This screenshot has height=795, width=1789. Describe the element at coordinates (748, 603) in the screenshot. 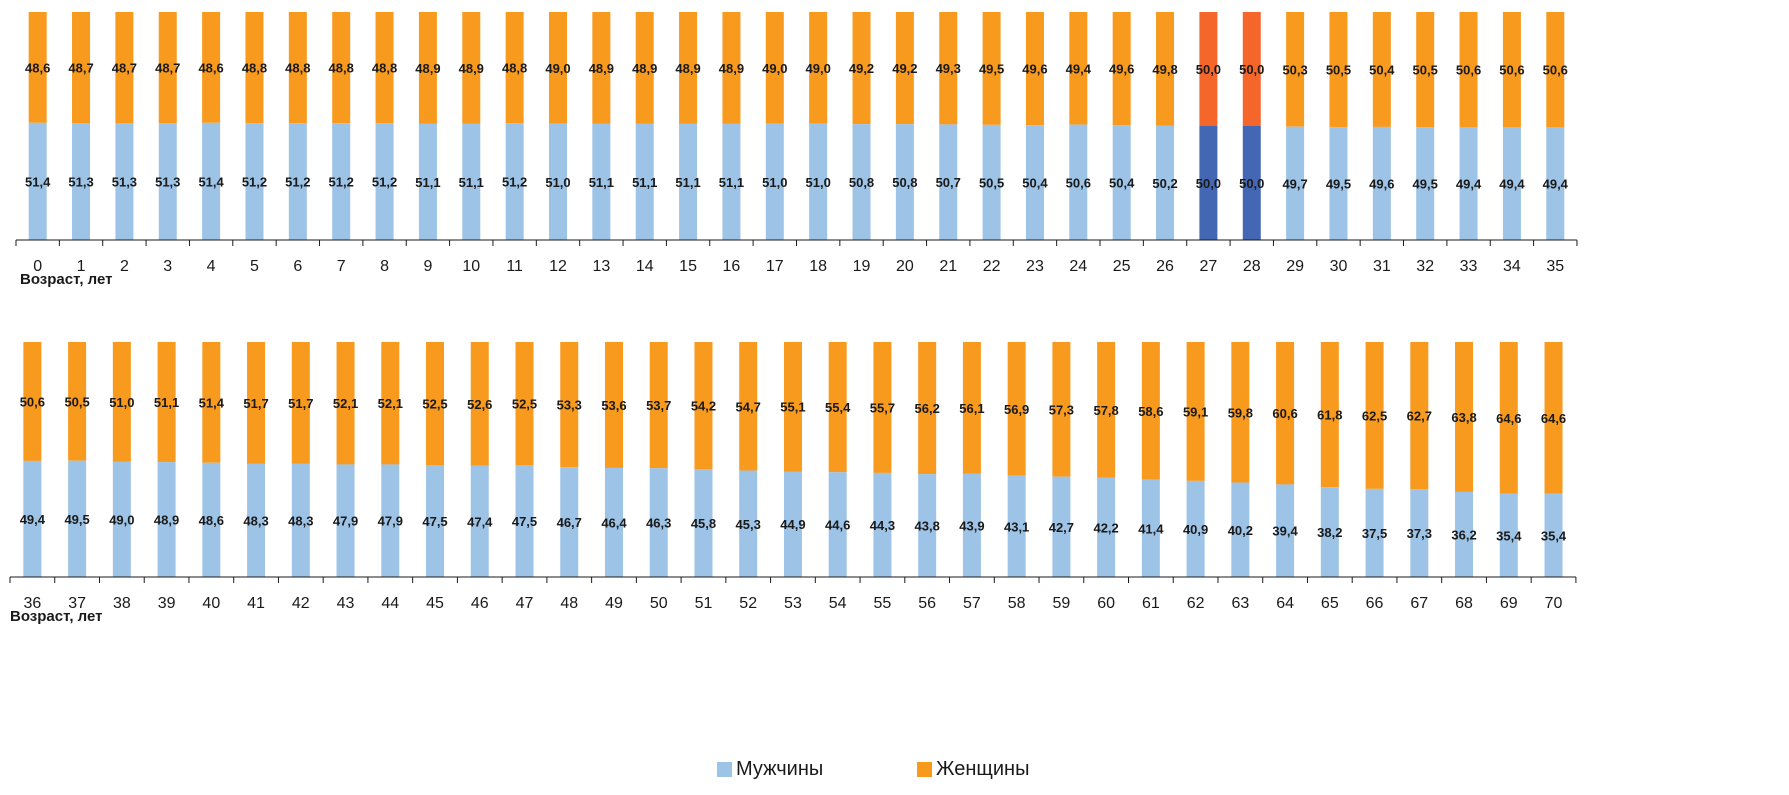

I see `tick-label-52: 52` at that location.